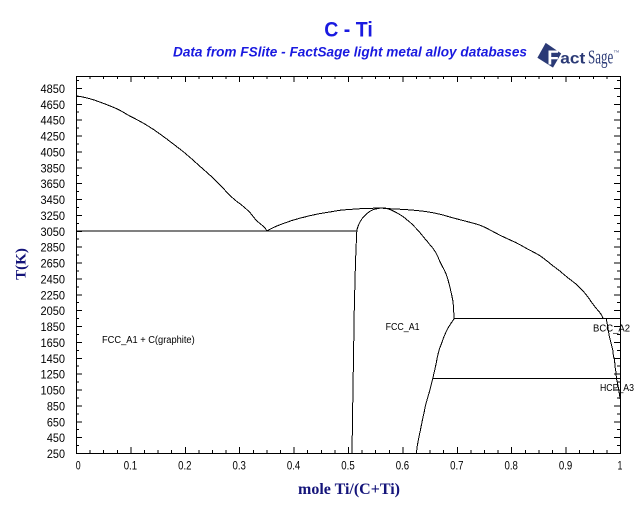  Describe the element at coordinates (53, 105) in the screenshot. I see `svg-text: 4650` at that location.